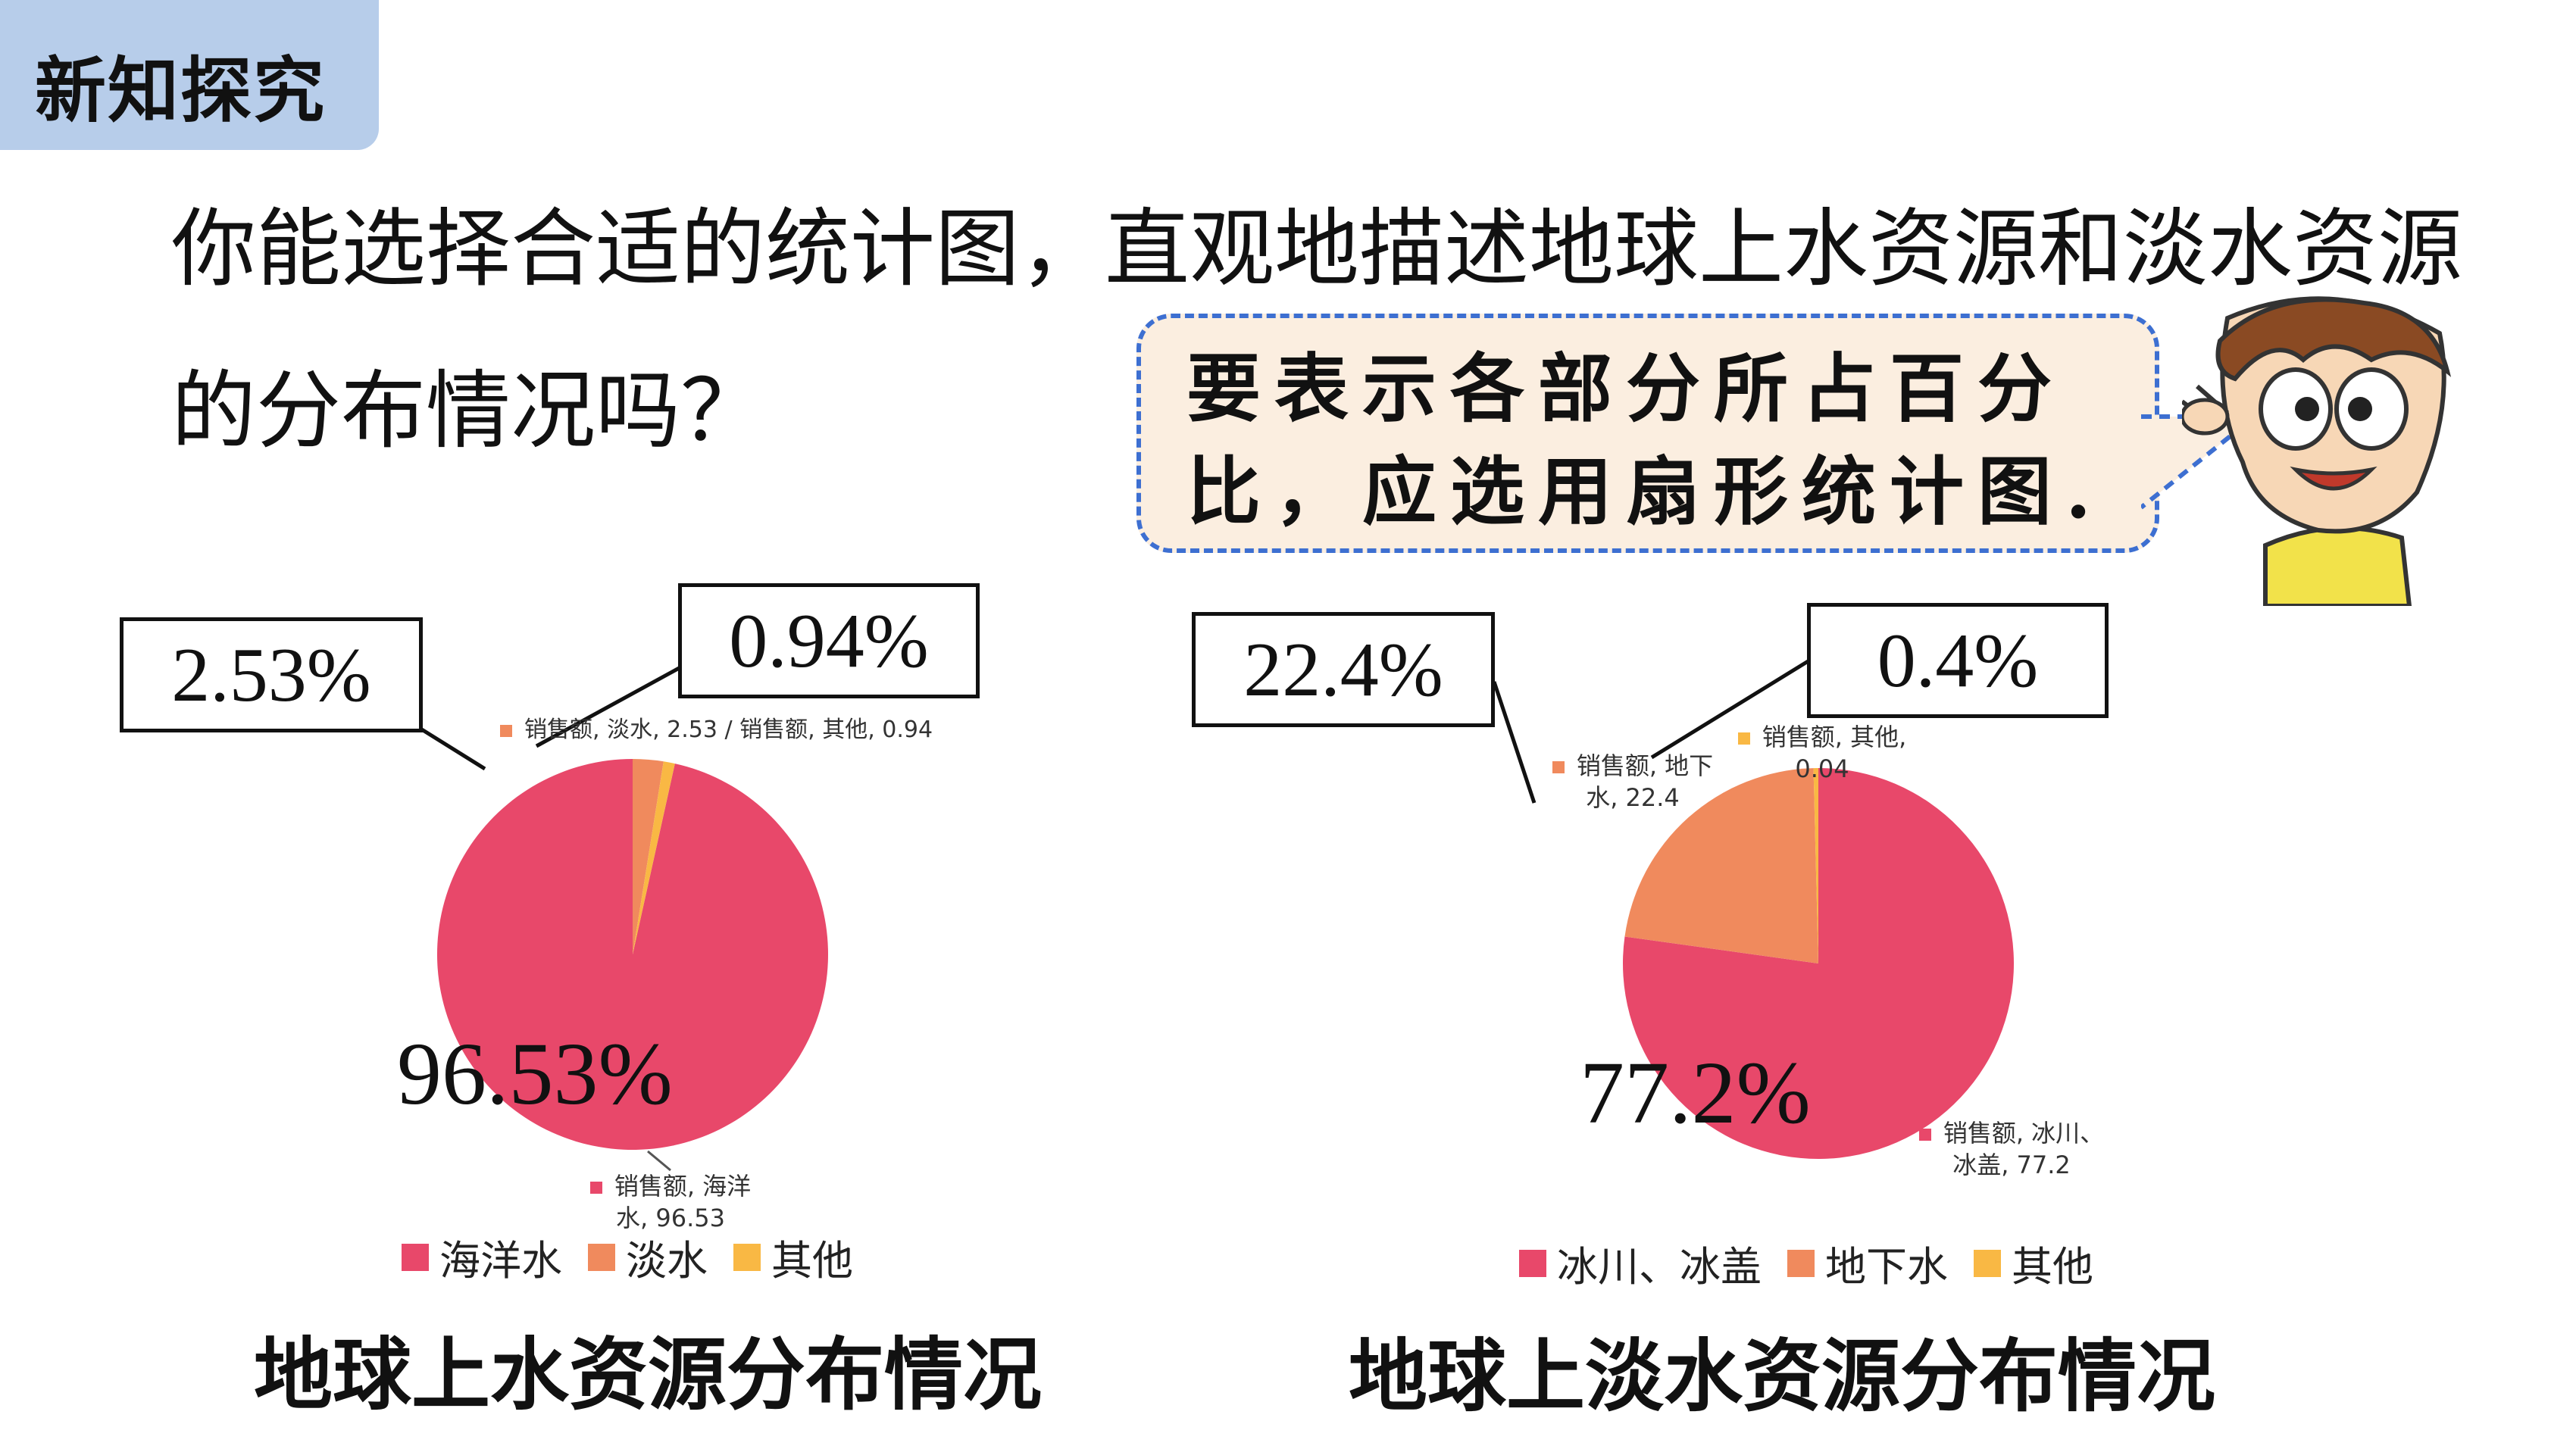  I want to click on left-ocean-label: 销售额, 海洋水, 96.53, so click(670, 1202).